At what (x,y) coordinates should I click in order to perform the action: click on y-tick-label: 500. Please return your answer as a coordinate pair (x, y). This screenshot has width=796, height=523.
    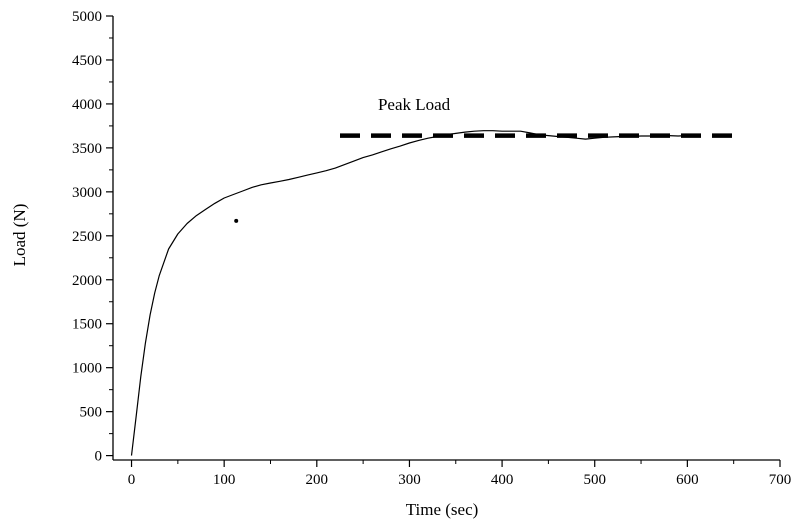
    Looking at the image, I should click on (91, 413).